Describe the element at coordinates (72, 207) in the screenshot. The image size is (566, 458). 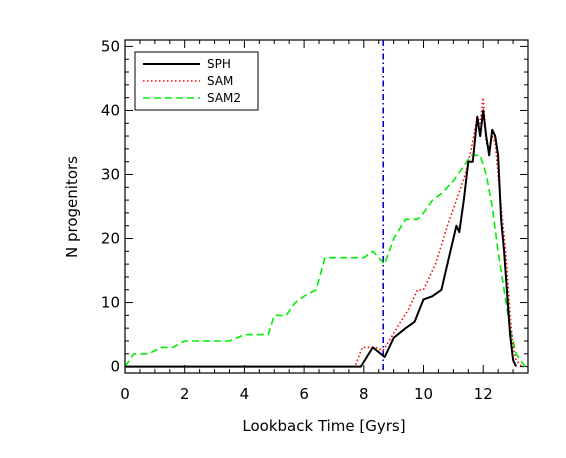
I see `y-axis-label: N progenitors` at that location.